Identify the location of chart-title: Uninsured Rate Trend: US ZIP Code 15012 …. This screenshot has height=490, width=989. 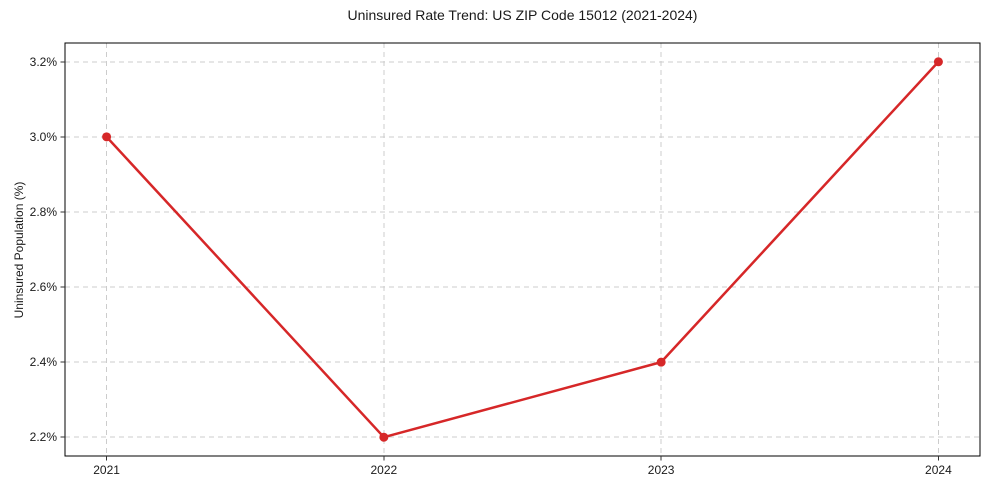
(522, 15).